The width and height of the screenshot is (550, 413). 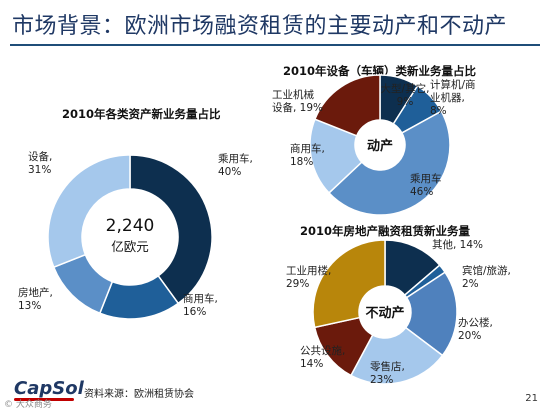 What do you see at coordinates (405, 95) in the screenshot?
I see `chart-2-label-1: 大型/其它, 9%` at bounding box center [405, 95].